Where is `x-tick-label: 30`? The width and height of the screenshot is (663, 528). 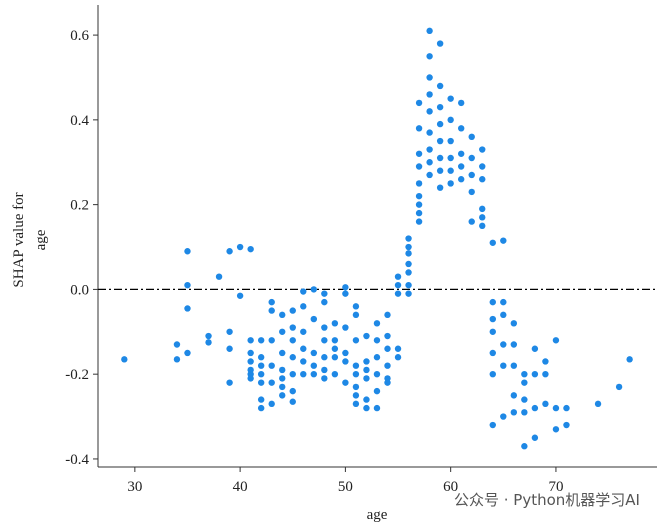 x-tick-label: 30 is located at coordinates (134, 487).